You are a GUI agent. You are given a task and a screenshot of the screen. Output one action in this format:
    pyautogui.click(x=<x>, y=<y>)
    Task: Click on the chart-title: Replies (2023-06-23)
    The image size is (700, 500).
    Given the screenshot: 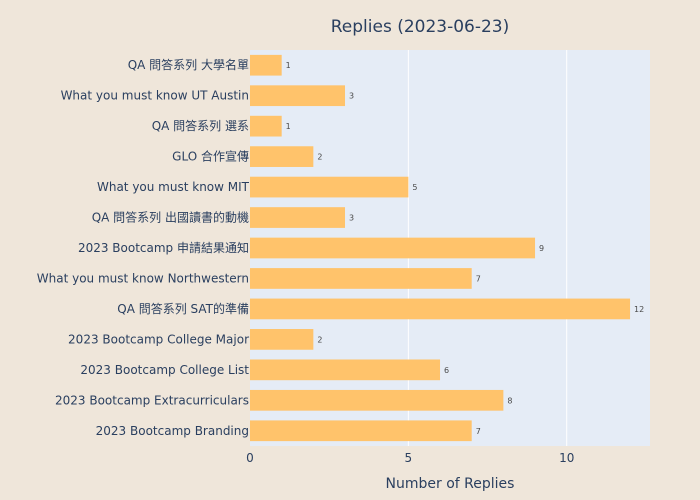 What is the action you would take?
    pyautogui.click(x=420, y=27)
    